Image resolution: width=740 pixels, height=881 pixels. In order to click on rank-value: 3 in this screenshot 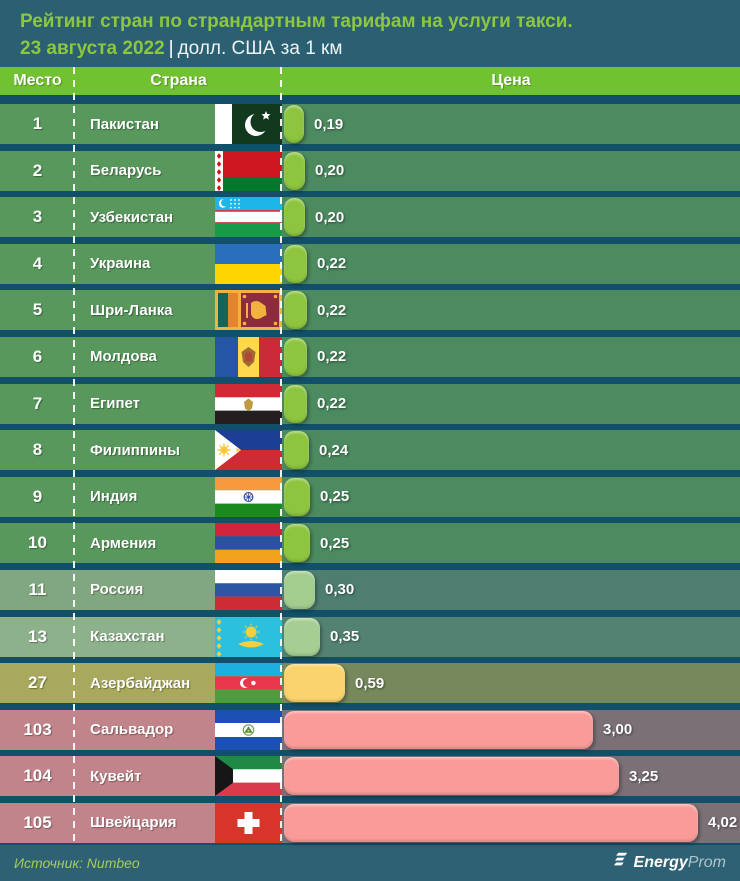, I will do `click(37, 217)`.